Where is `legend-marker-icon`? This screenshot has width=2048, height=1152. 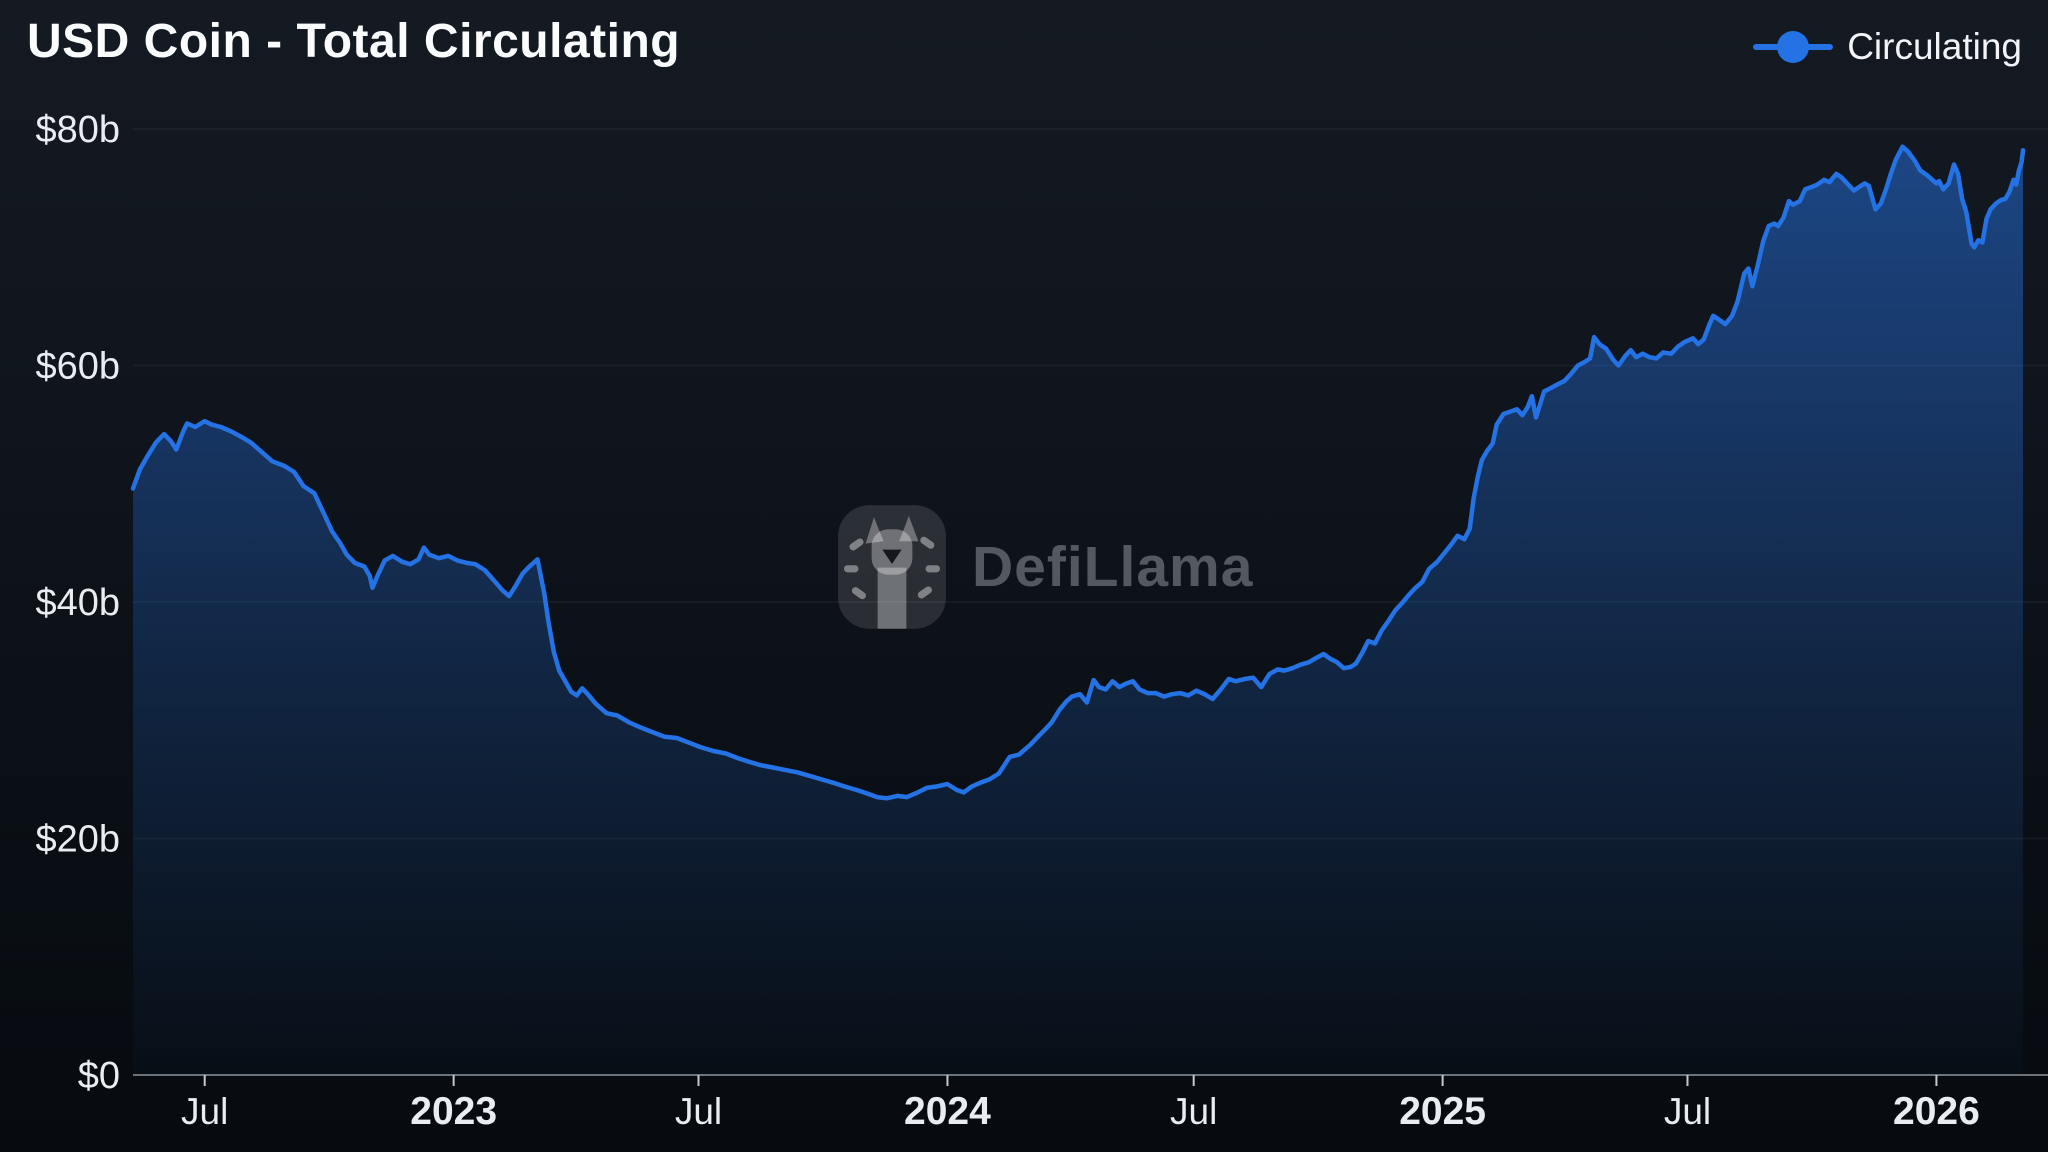
legend-marker-icon is located at coordinates (1793, 47).